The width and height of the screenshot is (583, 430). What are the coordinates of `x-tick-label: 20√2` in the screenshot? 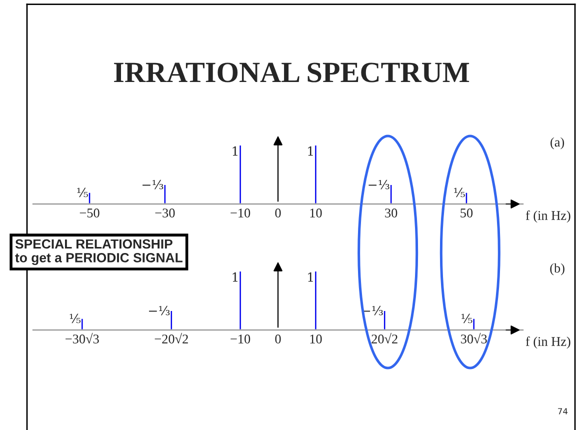 It's located at (385, 338).